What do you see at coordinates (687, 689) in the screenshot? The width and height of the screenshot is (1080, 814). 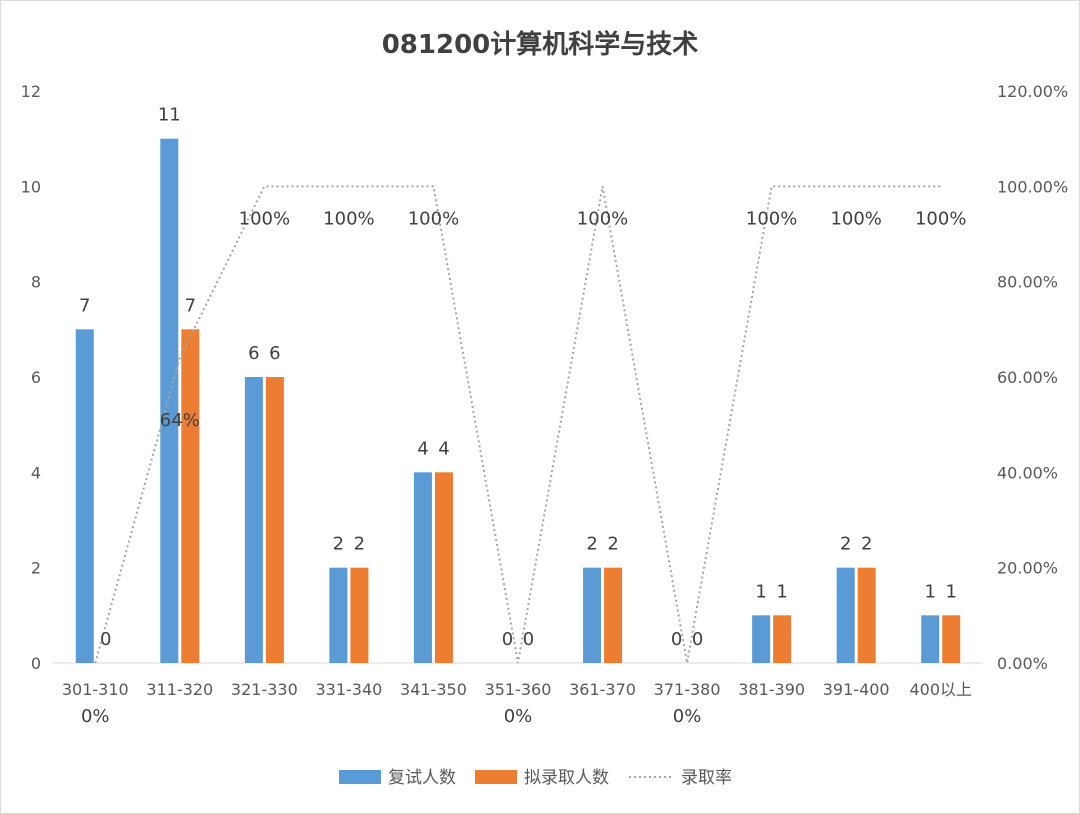 I see `x-tick-label: 371-380` at bounding box center [687, 689].